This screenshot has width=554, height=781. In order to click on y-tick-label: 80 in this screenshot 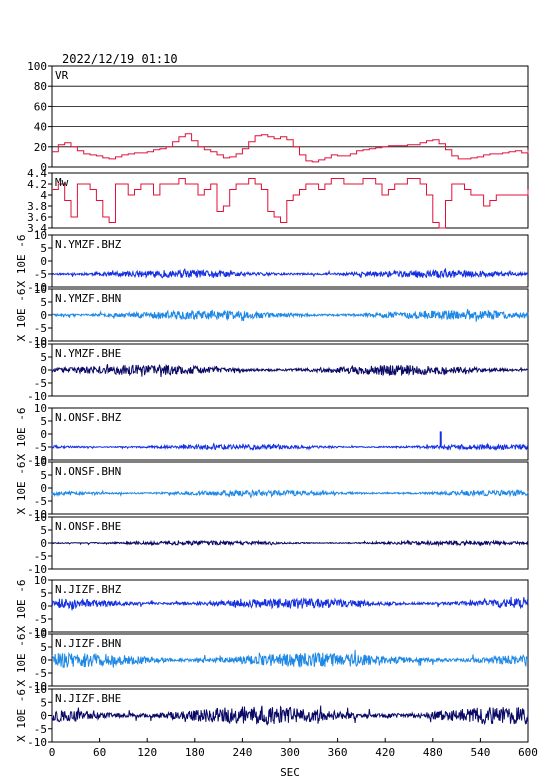, I will do `click(40, 86)`.